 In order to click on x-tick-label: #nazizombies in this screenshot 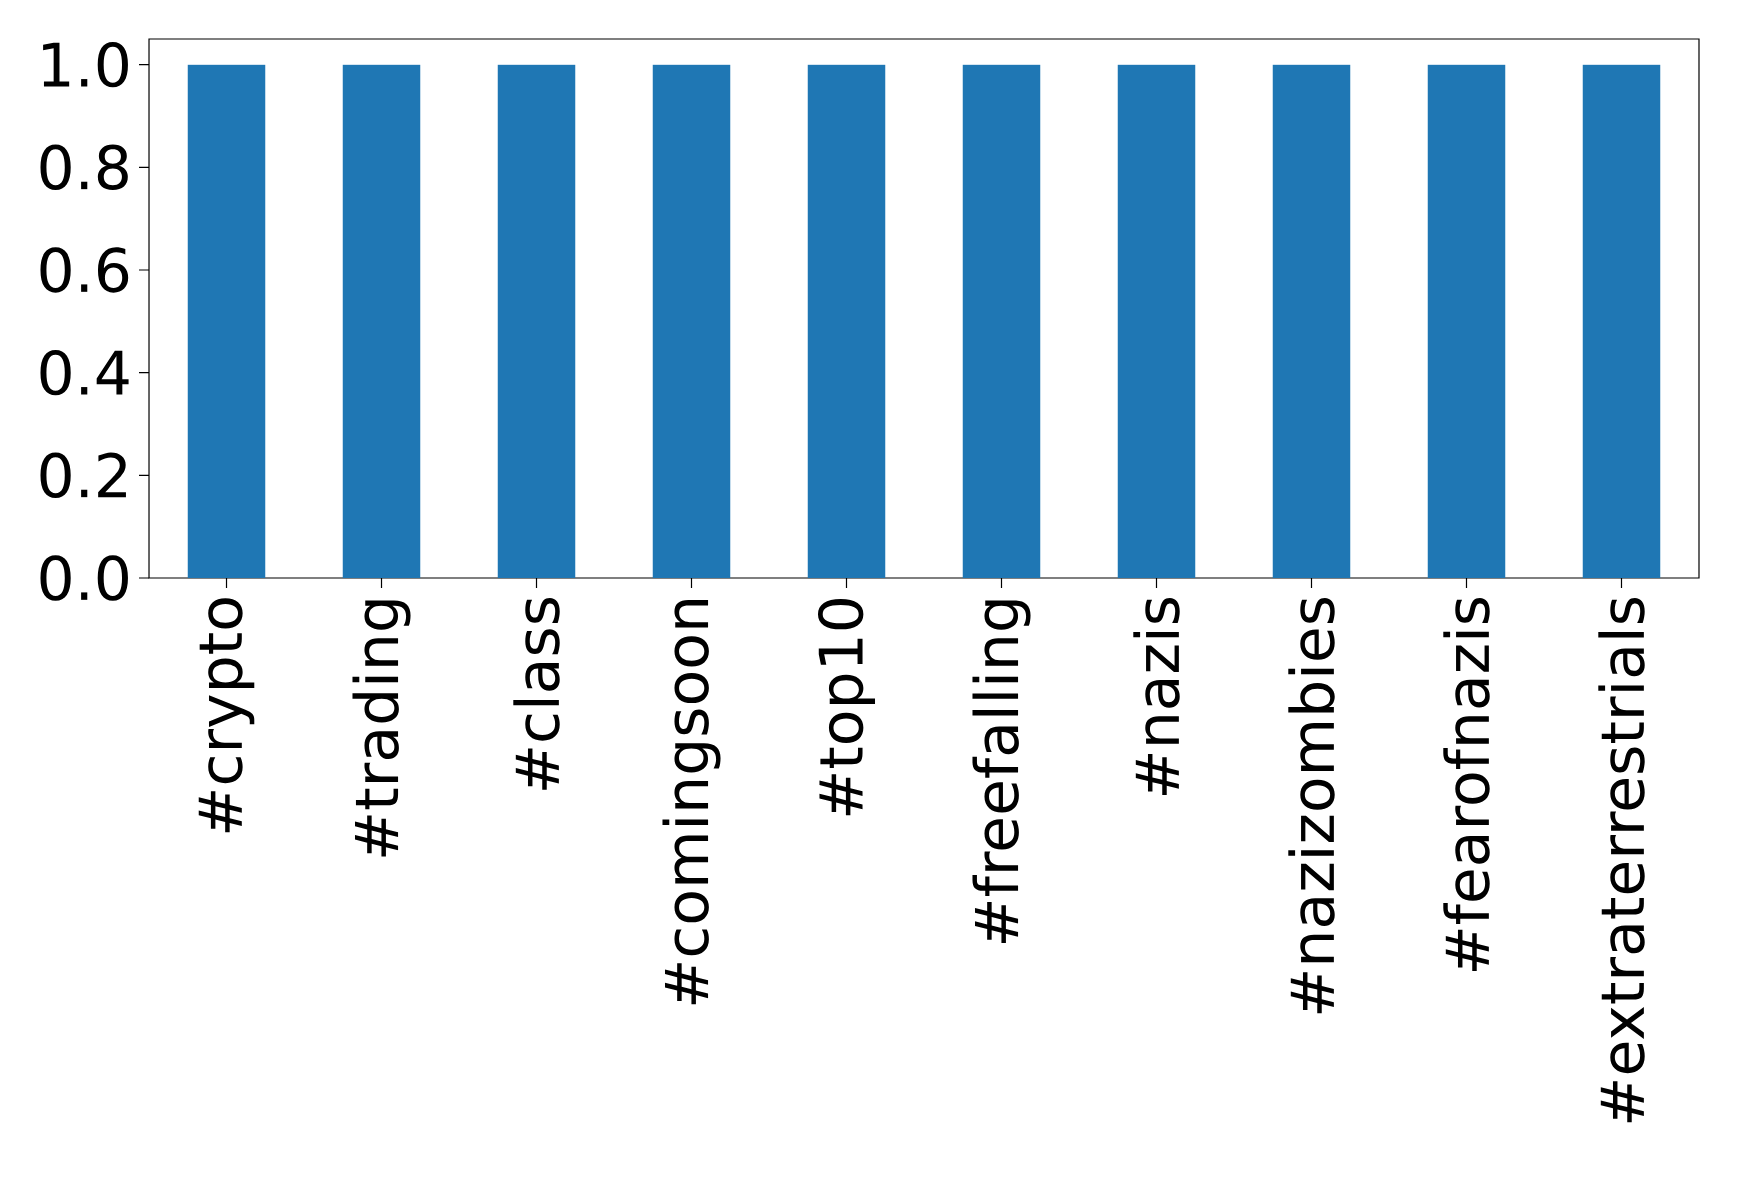, I will do `click(1311, 805)`.